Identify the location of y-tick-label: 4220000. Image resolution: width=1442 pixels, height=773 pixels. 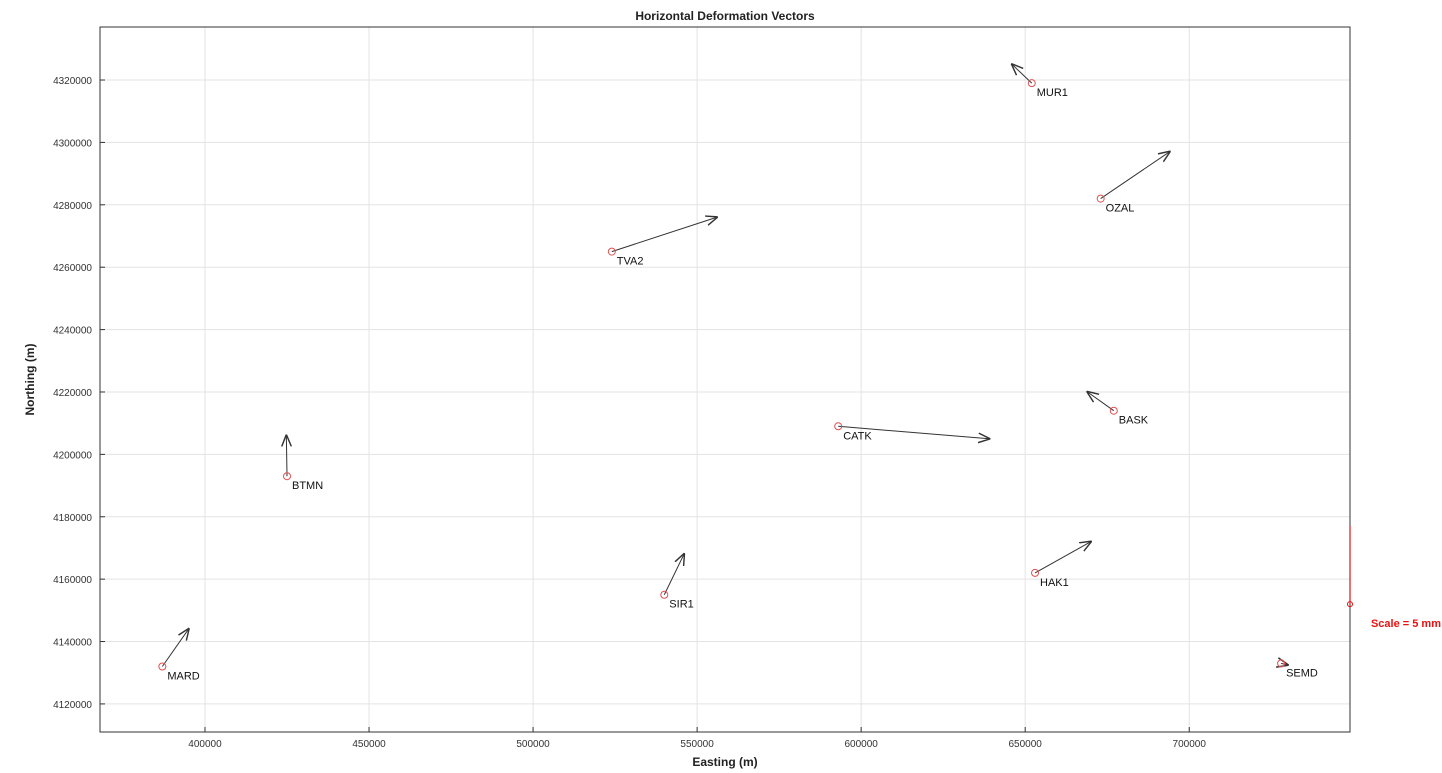
(72, 393).